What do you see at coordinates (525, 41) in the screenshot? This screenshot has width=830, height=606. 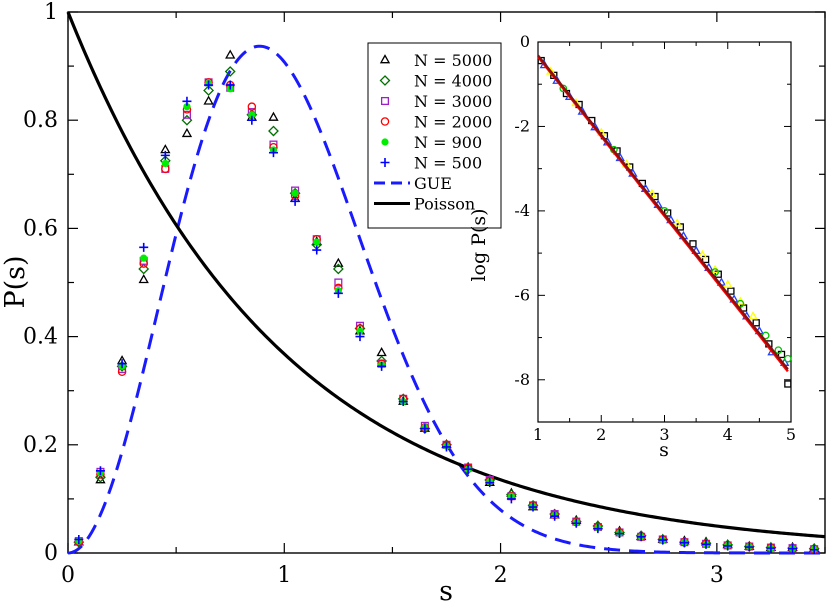 I see `inset-y-tick-label: 0` at bounding box center [525, 41].